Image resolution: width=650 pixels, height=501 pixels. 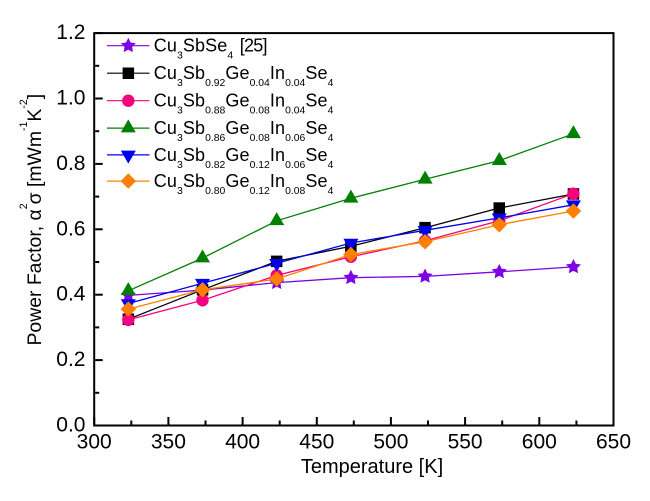 What do you see at coordinates (70, 32) in the screenshot?
I see `svg-text: 1.2` at bounding box center [70, 32].